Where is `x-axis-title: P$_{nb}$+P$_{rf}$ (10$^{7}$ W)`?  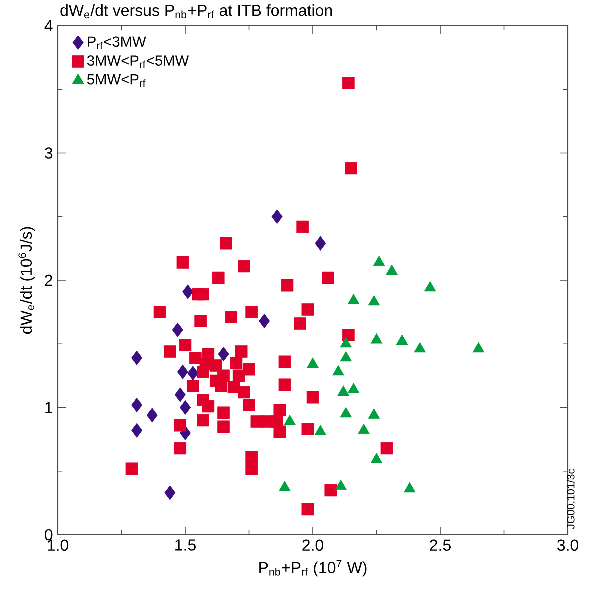 x-axis-title: P$_{nb}$+P$_{rf}$ (10$^{7}$ W) is located at coordinates (313, 568).